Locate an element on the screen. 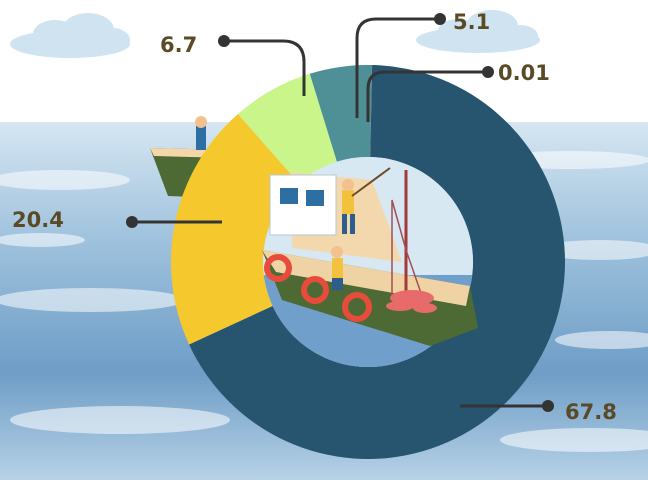  data-label-0-01: 0.01 is located at coordinates (524, 73).